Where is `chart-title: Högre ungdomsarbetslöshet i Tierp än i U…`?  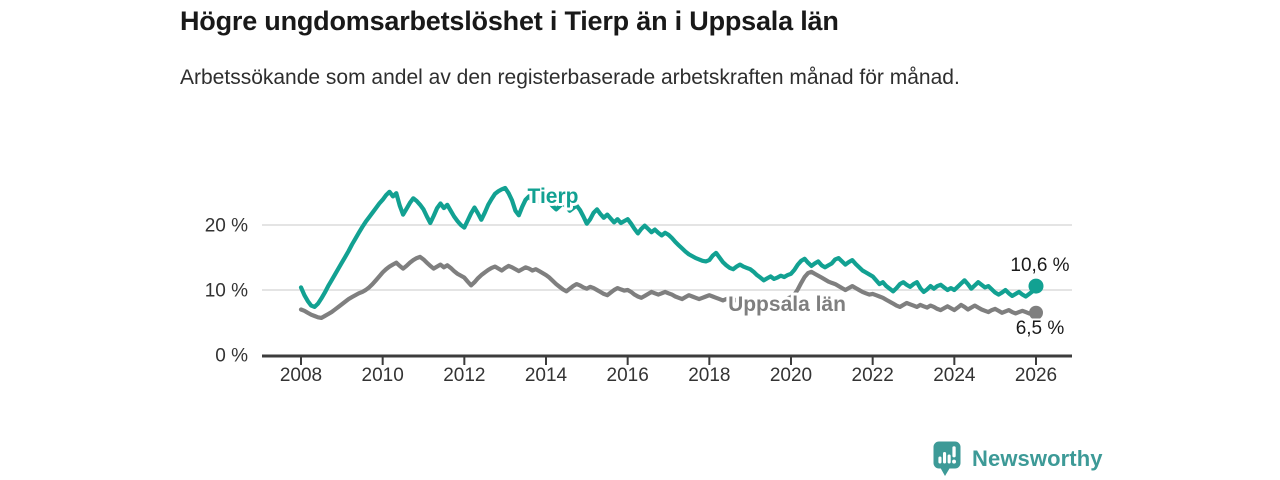 chart-title: Högre ungdomsarbetslöshet i Tierp än i U… is located at coordinates (509, 21).